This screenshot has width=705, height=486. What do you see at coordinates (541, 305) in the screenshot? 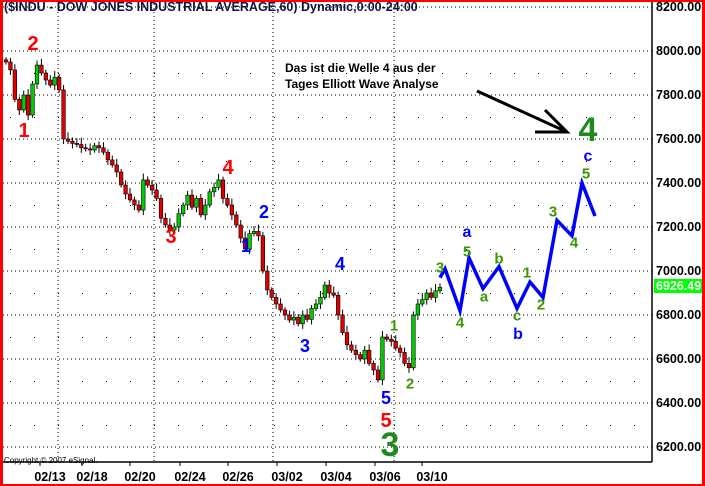
I see `wave-label: 2` at bounding box center [541, 305].